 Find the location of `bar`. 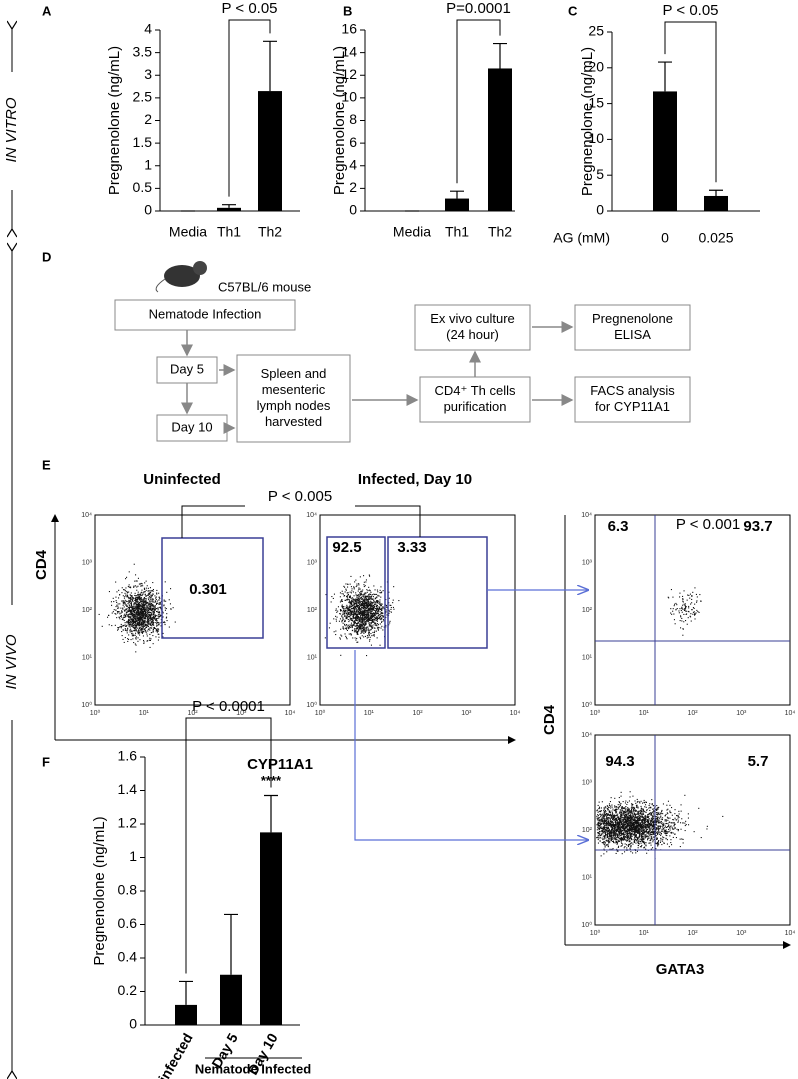

bar is located at coordinates (270, 151).